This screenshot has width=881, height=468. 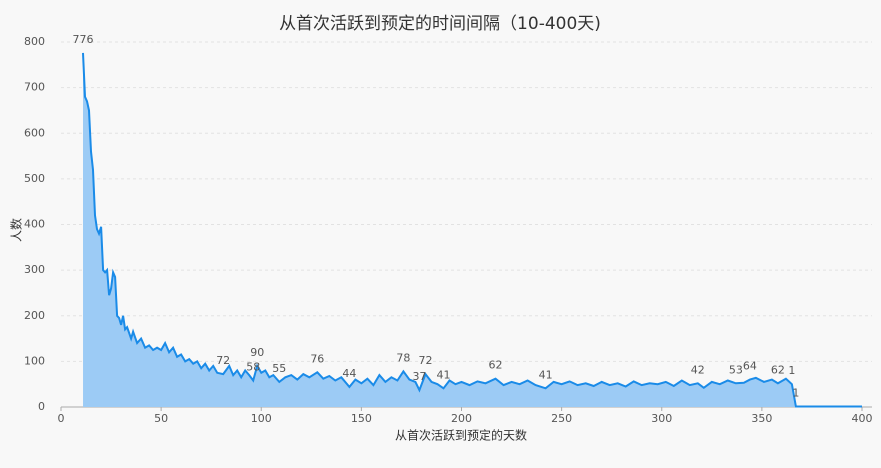 I want to click on data-label: 58, so click(x=253, y=367).